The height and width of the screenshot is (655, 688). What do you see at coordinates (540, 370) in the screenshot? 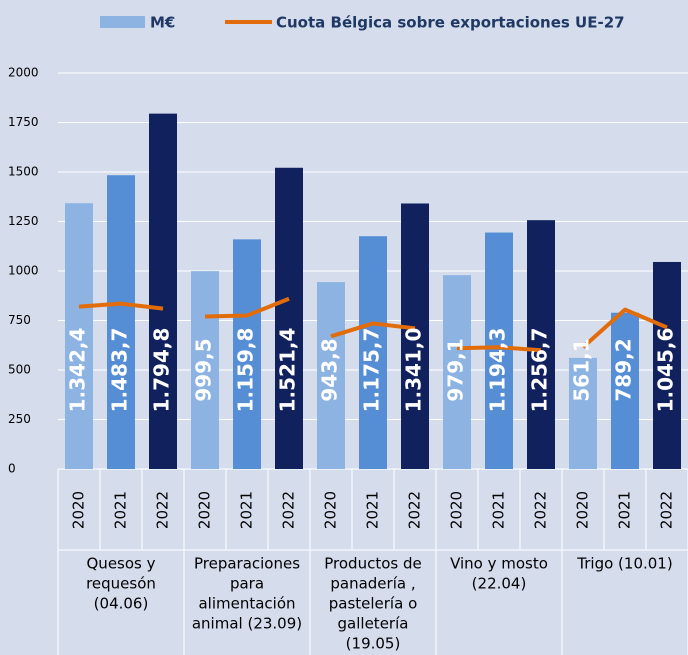
I see `data-label: 1.256,7` at bounding box center [540, 370].